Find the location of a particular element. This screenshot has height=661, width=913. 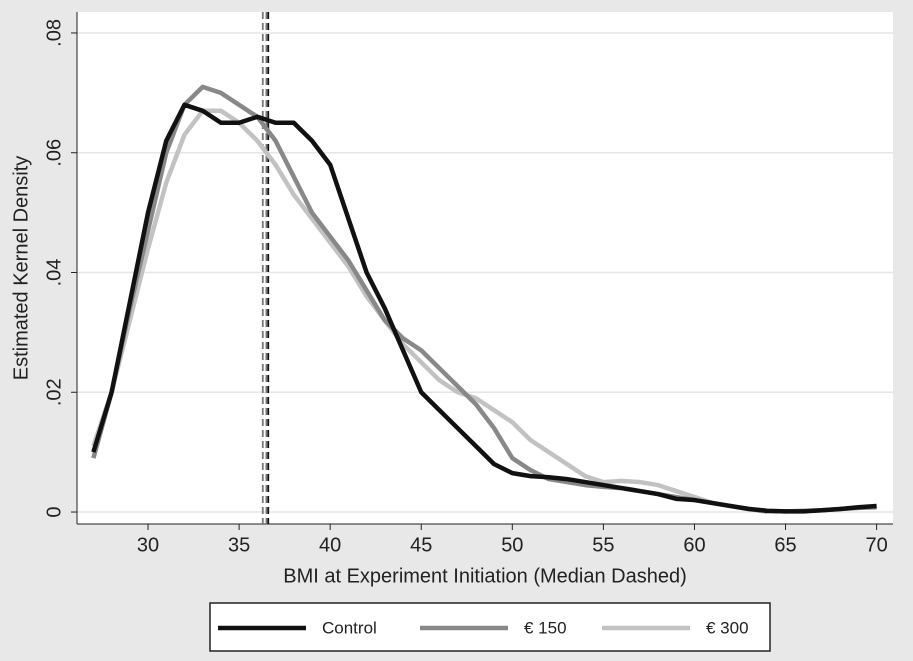

legend-entry: € 150 is located at coordinates (493, 627).